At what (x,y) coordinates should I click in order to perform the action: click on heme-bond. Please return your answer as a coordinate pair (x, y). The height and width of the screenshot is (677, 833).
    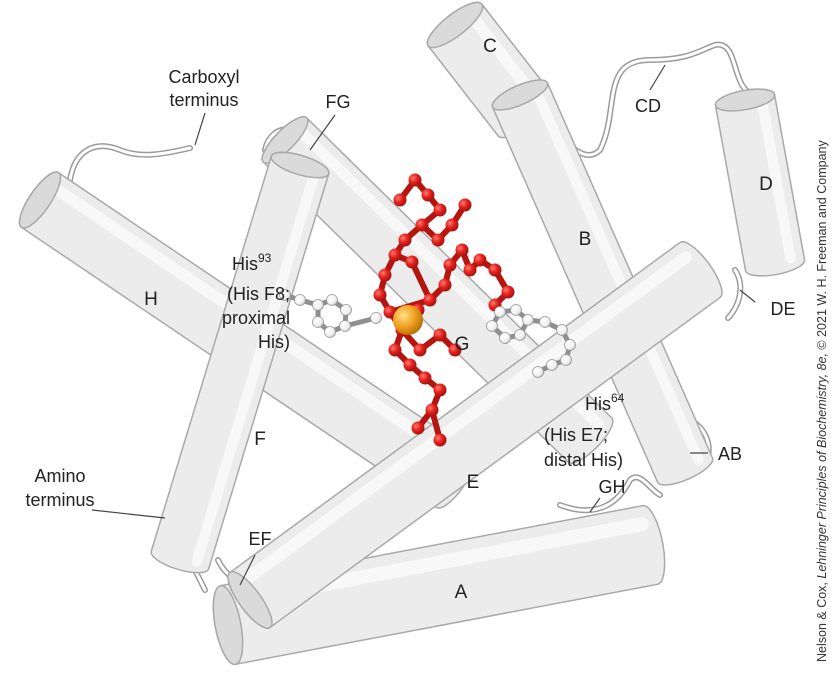
    Looking at the image, I should click on (421, 281).